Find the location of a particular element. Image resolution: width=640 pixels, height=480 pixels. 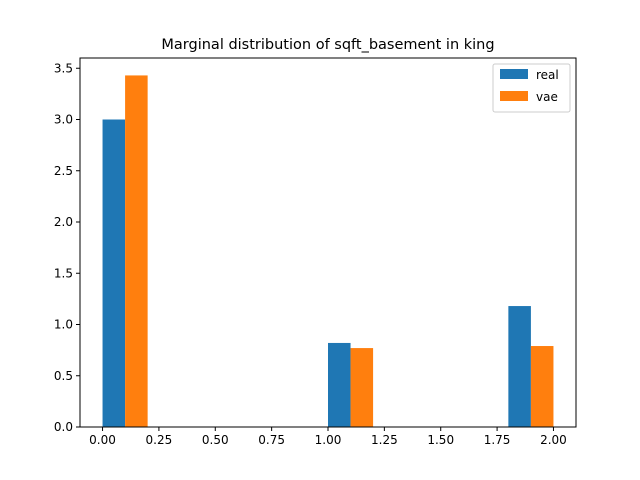

y-tick-label: 0.0 is located at coordinates (63, 427).